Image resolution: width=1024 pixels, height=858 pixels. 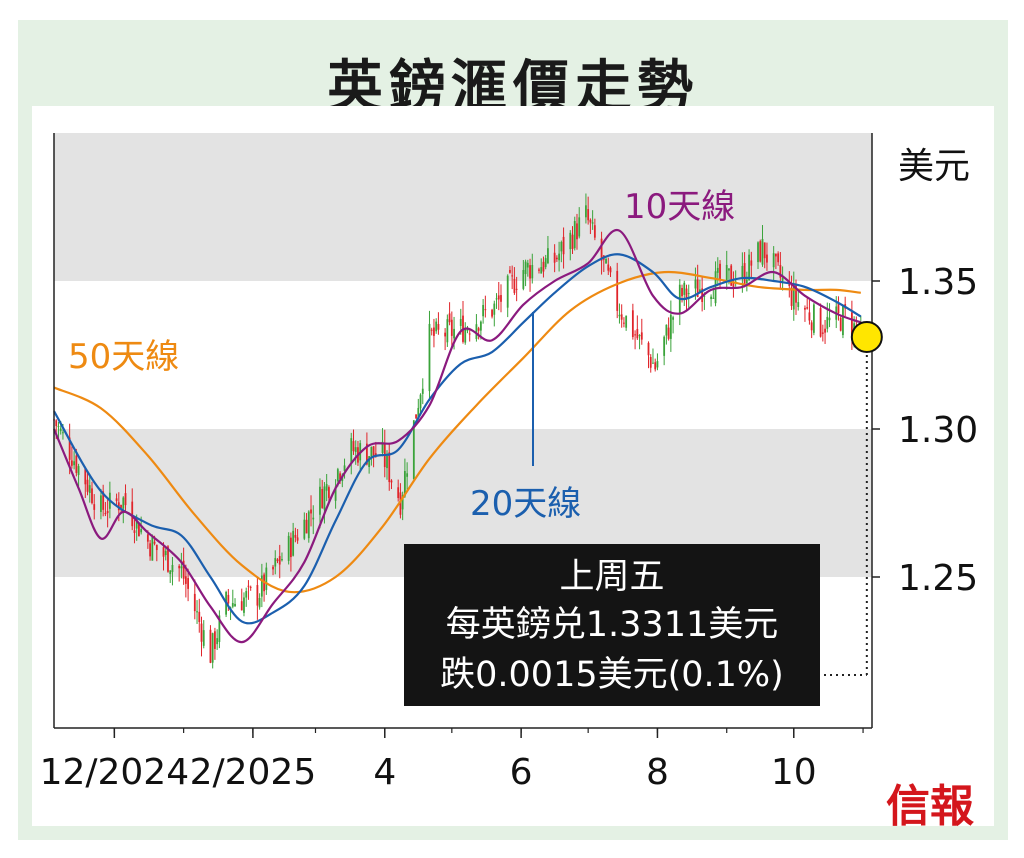 What do you see at coordinates (525, 504) in the screenshot?
I see `series-label-ma20: 20天線` at bounding box center [525, 504].